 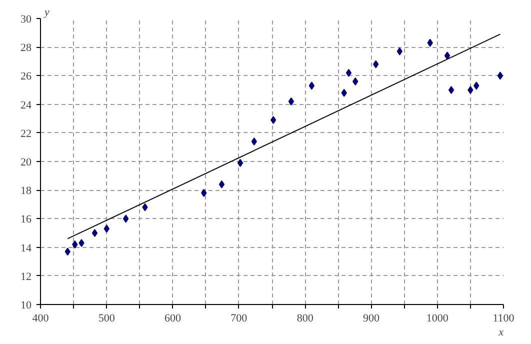 I want to click on x-tick-label: 400, so click(x=41, y=318).